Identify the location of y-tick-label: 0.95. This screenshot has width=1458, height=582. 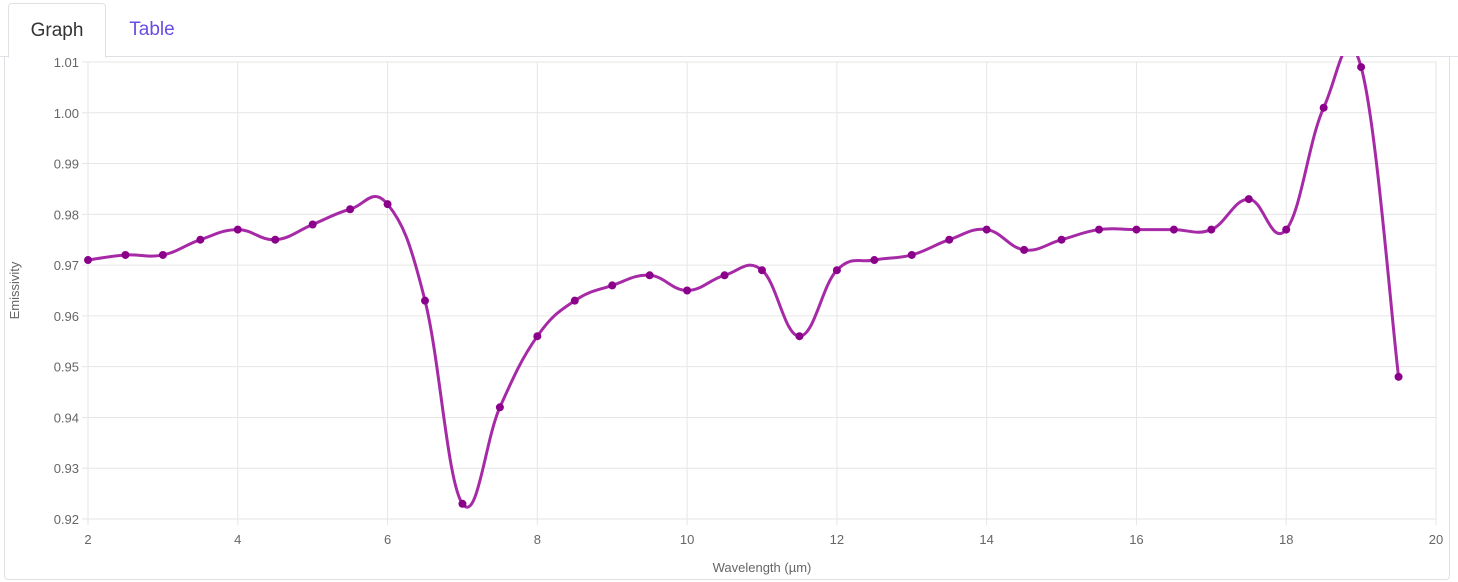
(66, 367).